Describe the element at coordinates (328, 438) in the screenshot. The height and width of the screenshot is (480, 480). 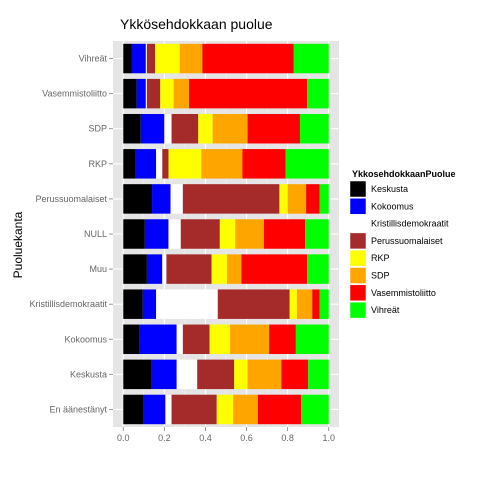
I see `x-tick-label: 1.0` at that location.